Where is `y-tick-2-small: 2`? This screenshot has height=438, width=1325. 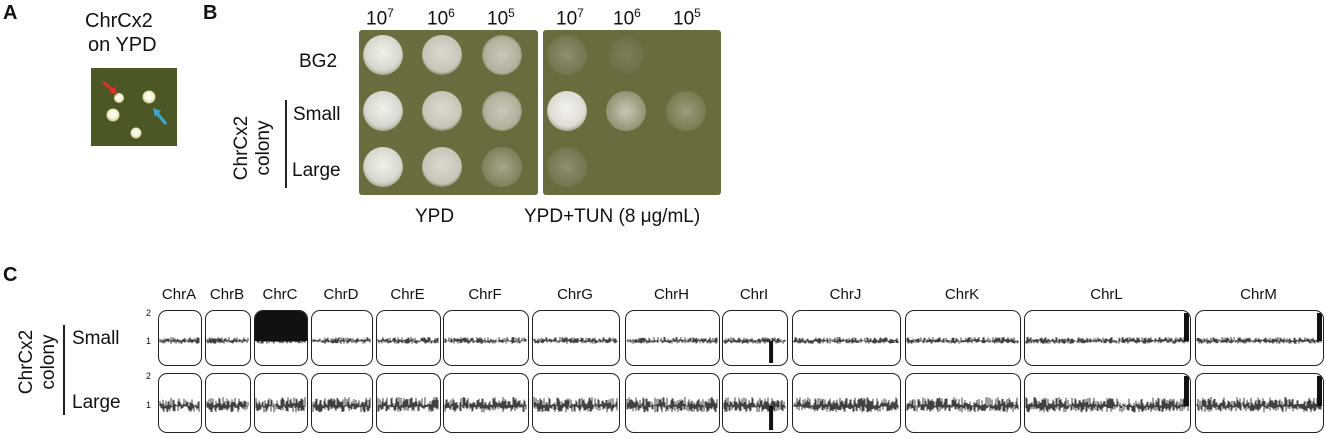 y-tick-2-small: 2 is located at coordinates (149, 313).